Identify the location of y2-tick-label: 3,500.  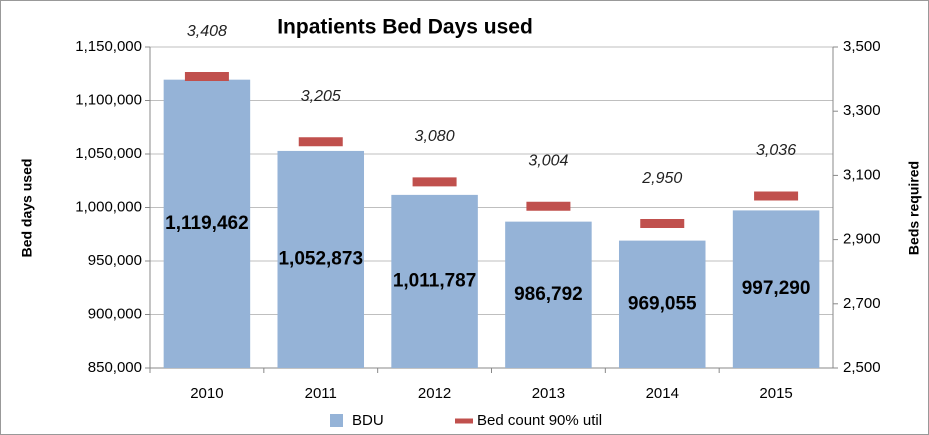
(862, 46).